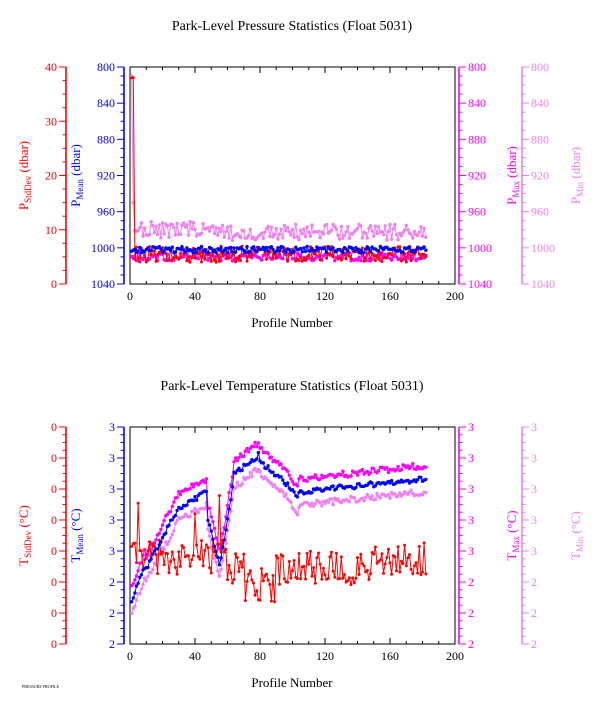 This screenshot has width=602, height=706. What do you see at coordinates (278, 158) in the screenshot?
I see `p-min-series` at bounding box center [278, 158].